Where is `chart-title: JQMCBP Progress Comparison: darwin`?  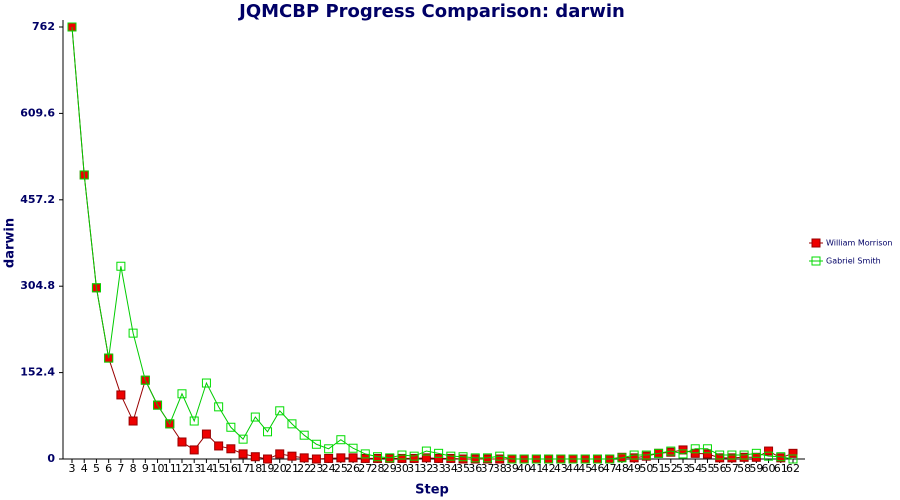 chart-title: JQMCBP Progress Comparison: darwin is located at coordinates (431, 11).